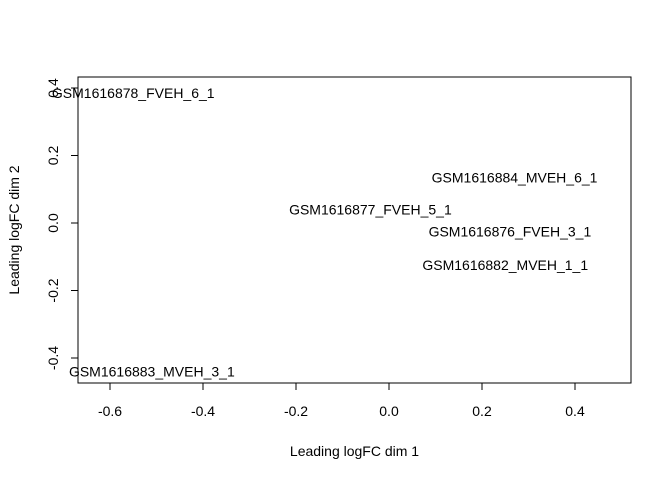 This screenshot has height=480, width=672. What do you see at coordinates (53, 88) in the screenshot?
I see `y-tick-label: 0.4` at bounding box center [53, 88].